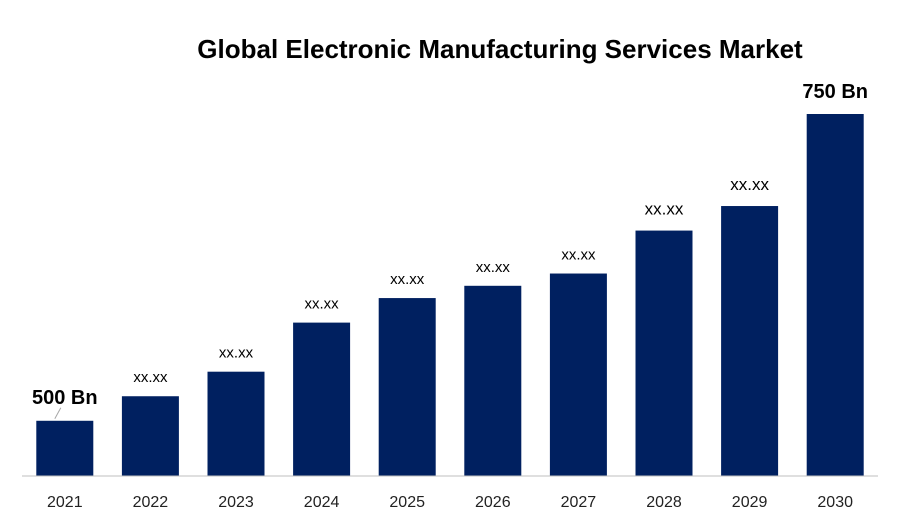  Describe the element at coordinates (493, 380) in the screenshot. I see `bar-2026` at that location.